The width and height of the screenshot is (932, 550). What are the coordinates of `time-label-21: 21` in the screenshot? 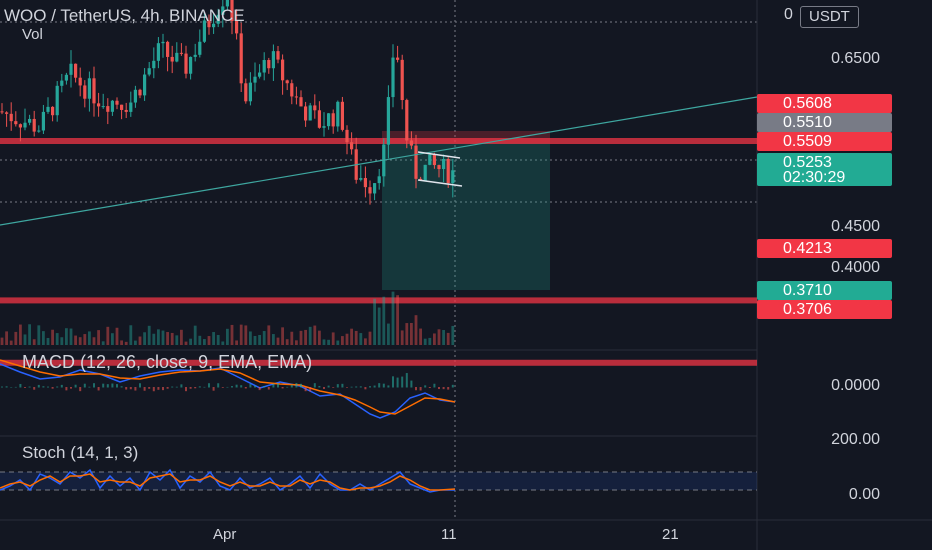 It's located at (670, 534).